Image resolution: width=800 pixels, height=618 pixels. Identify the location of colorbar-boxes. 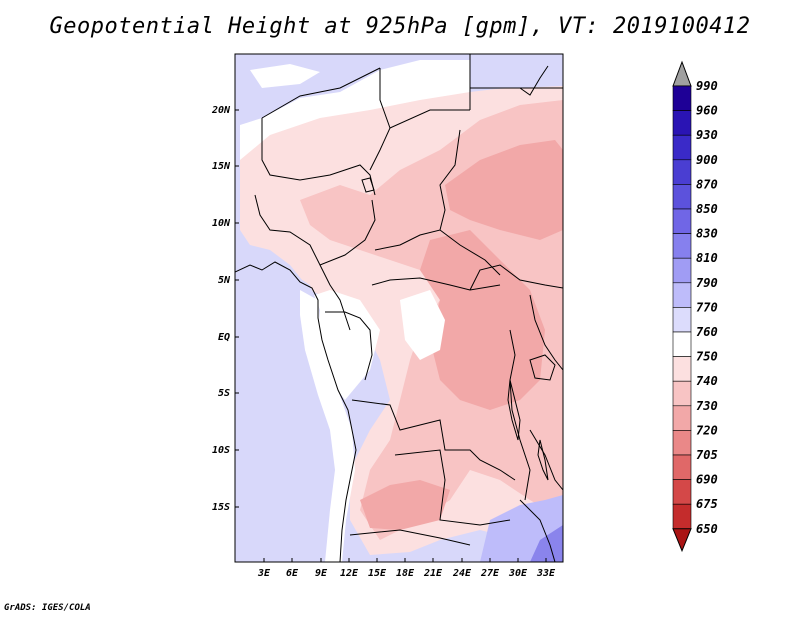
(682, 307).